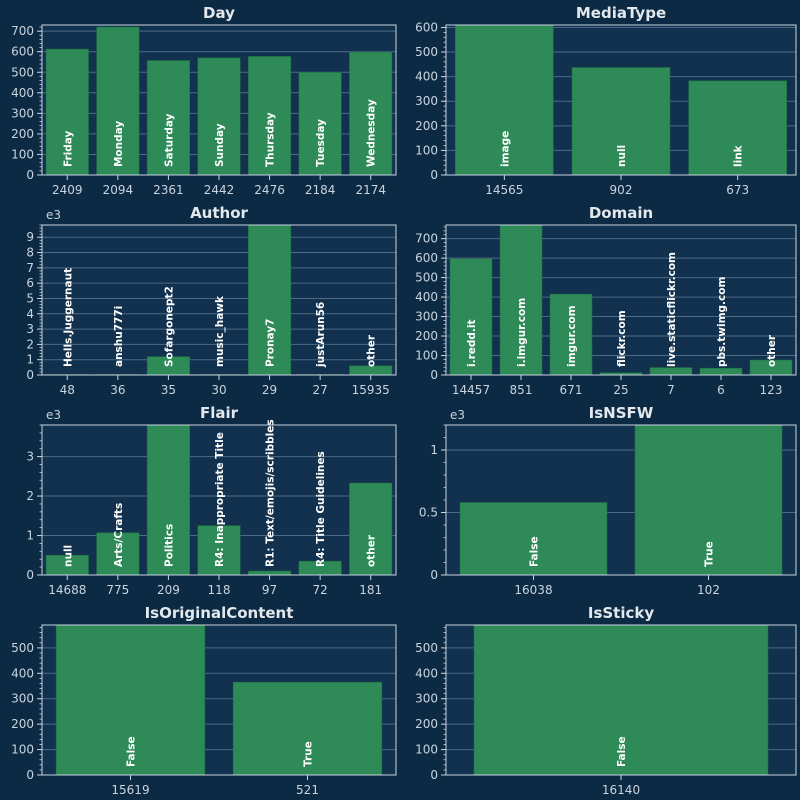 The image size is (800, 800). What do you see at coordinates (118, 190) in the screenshot?
I see `x-tick-label: 2094` at bounding box center [118, 190].